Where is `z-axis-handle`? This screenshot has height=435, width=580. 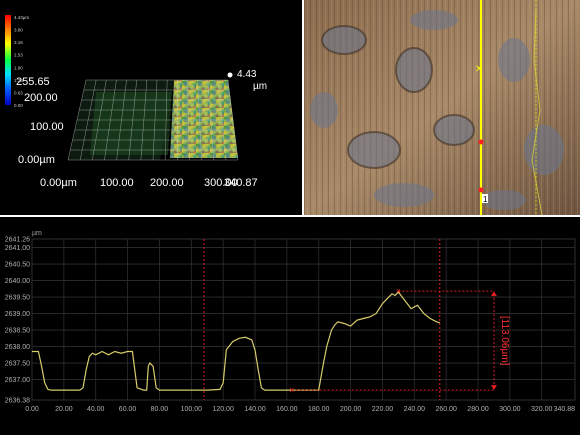 z-axis-handle is located at coordinates (230, 75).